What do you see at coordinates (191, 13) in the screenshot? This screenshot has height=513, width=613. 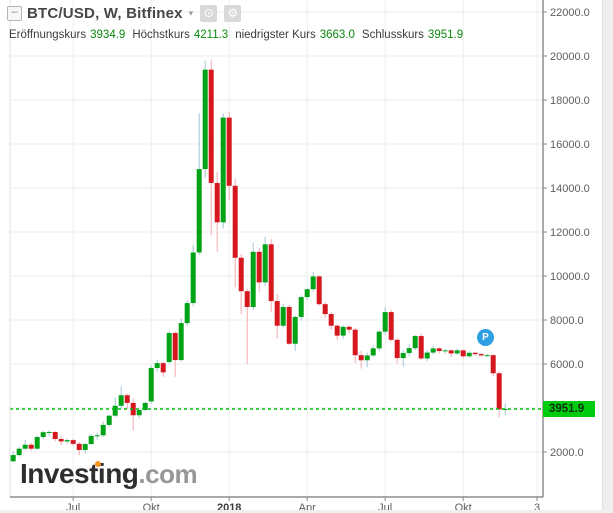 I see `chevron-down-icon: ▾` at bounding box center [191, 13].